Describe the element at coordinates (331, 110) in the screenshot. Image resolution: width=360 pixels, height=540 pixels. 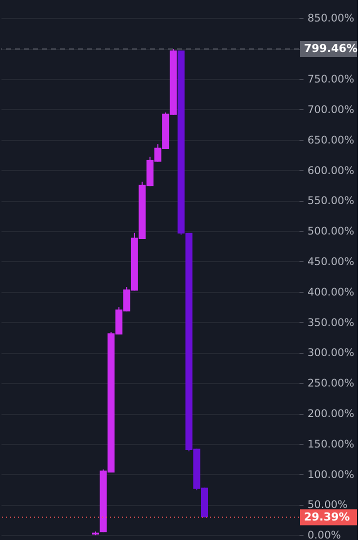
I see `y-tick-label: 700.00%` at that location.